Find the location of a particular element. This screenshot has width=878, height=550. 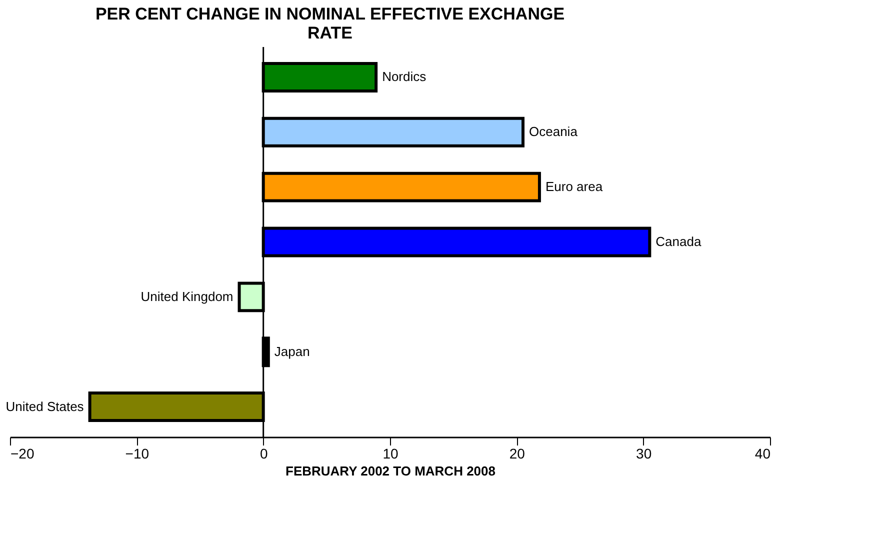

x-tick-label: 10 is located at coordinates (390, 454).